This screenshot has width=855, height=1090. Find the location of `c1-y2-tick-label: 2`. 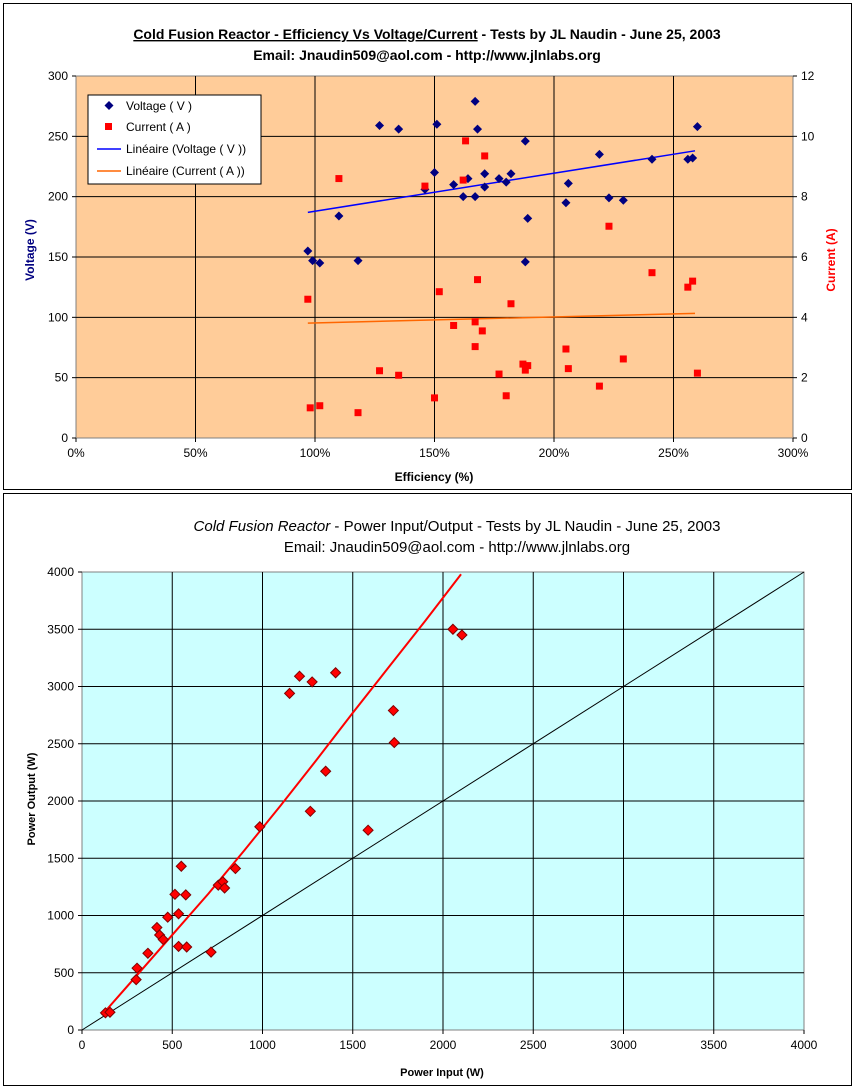

c1-y2-tick-label: 2 is located at coordinates (804, 378).